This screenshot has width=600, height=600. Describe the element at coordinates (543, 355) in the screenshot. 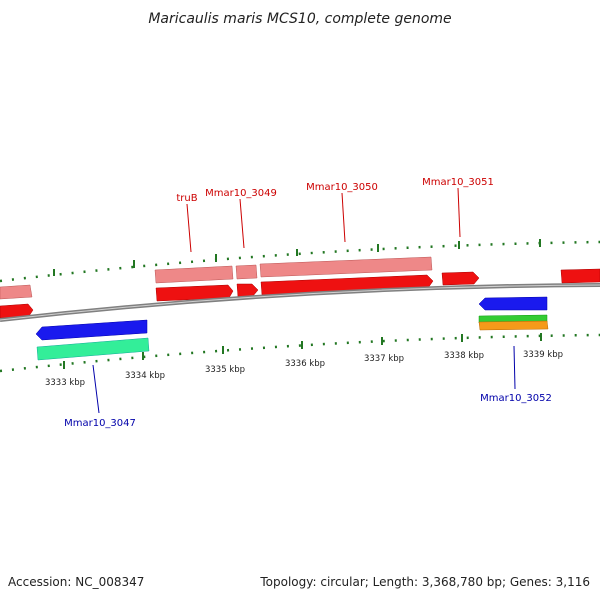

I see `tick-label: 3339 kbp` at that location.